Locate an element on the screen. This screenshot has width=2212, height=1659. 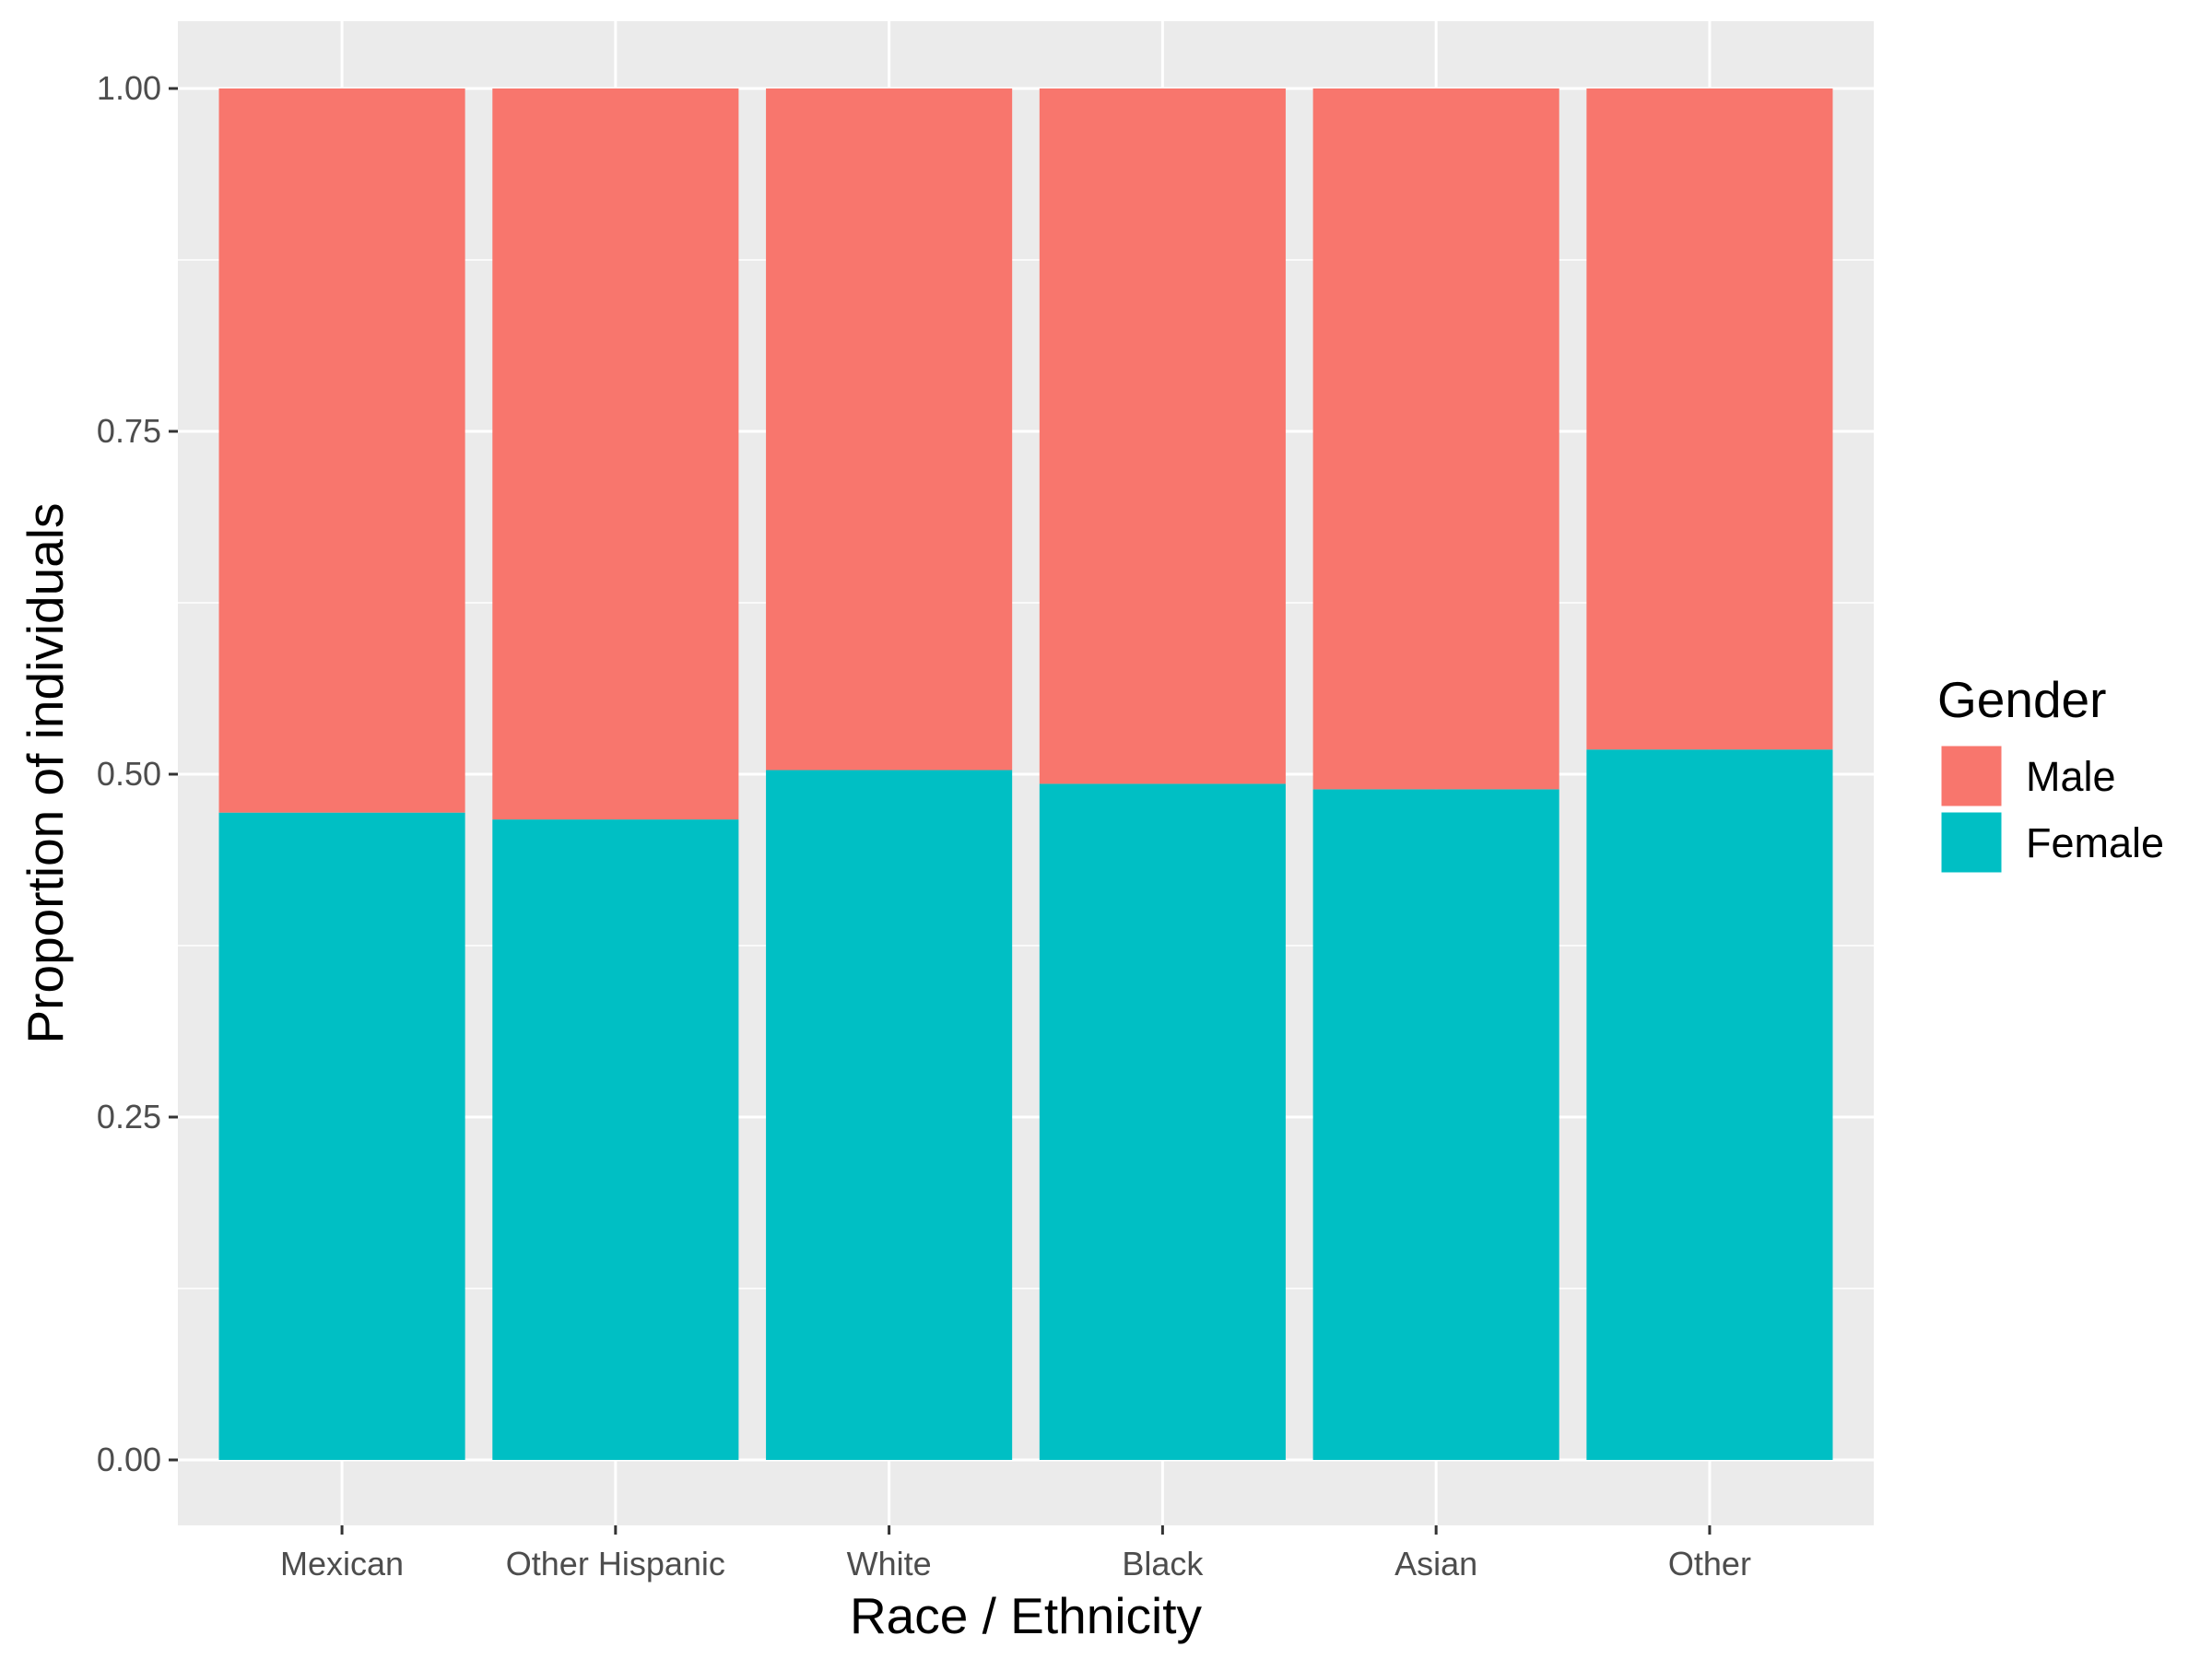
legend: Gender Male Female is located at coordinates (2050, 773).